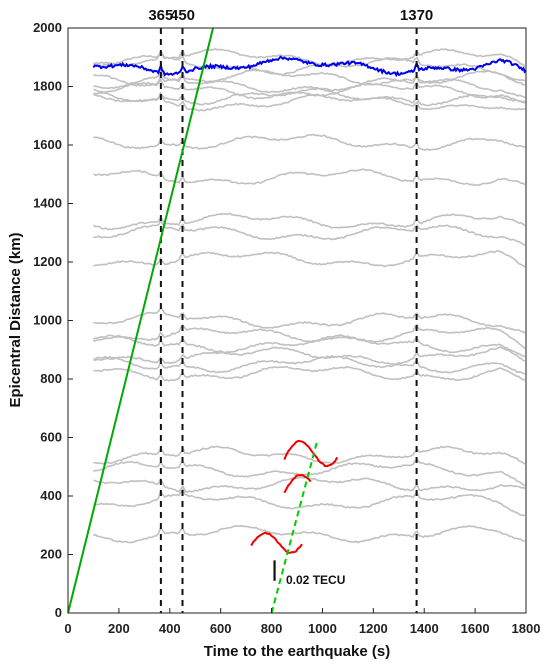  I want to click on x-tick-label: 1200, so click(373, 628).